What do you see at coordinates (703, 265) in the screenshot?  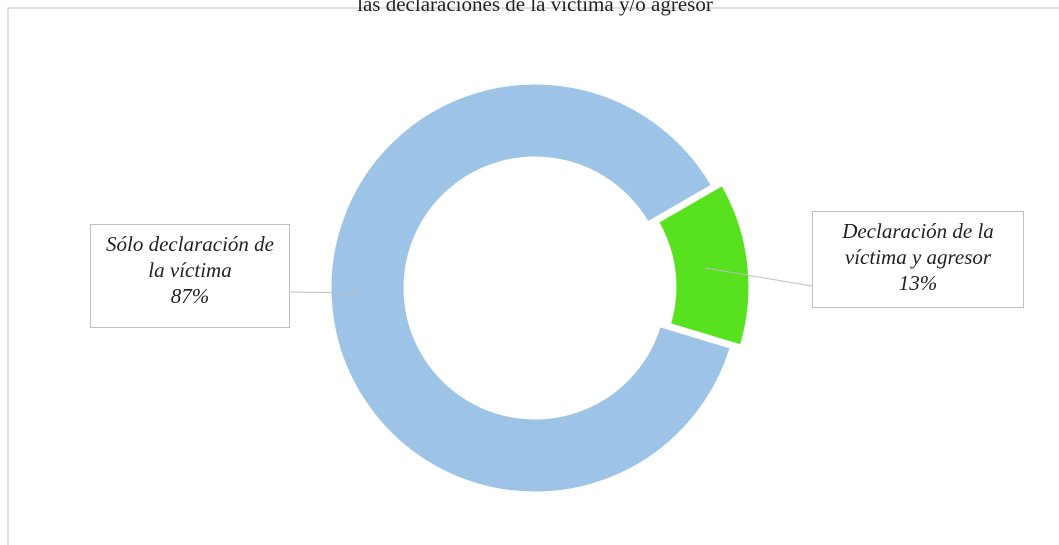 I see `donut-slice` at bounding box center [703, 265].